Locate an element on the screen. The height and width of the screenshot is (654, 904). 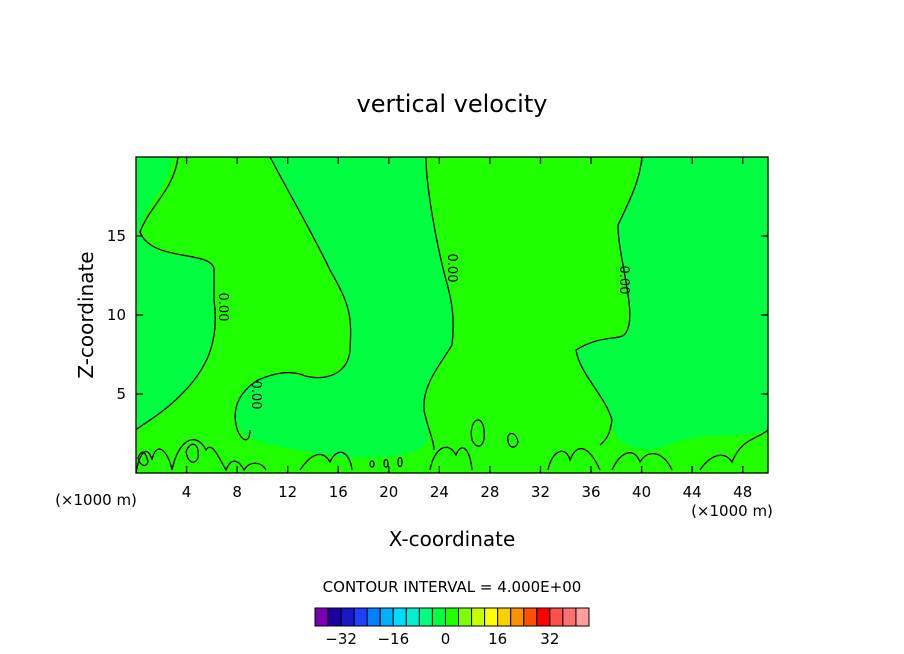
colorbar-tick-label: −32 is located at coordinates (341, 639).